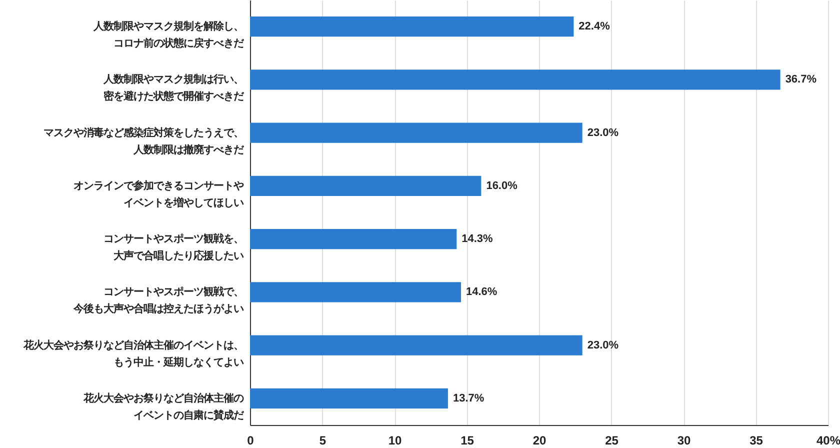  What do you see at coordinates (250, 441) in the screenshot?
I see `x-tick-label: 0` at bounding box center [250, 441].